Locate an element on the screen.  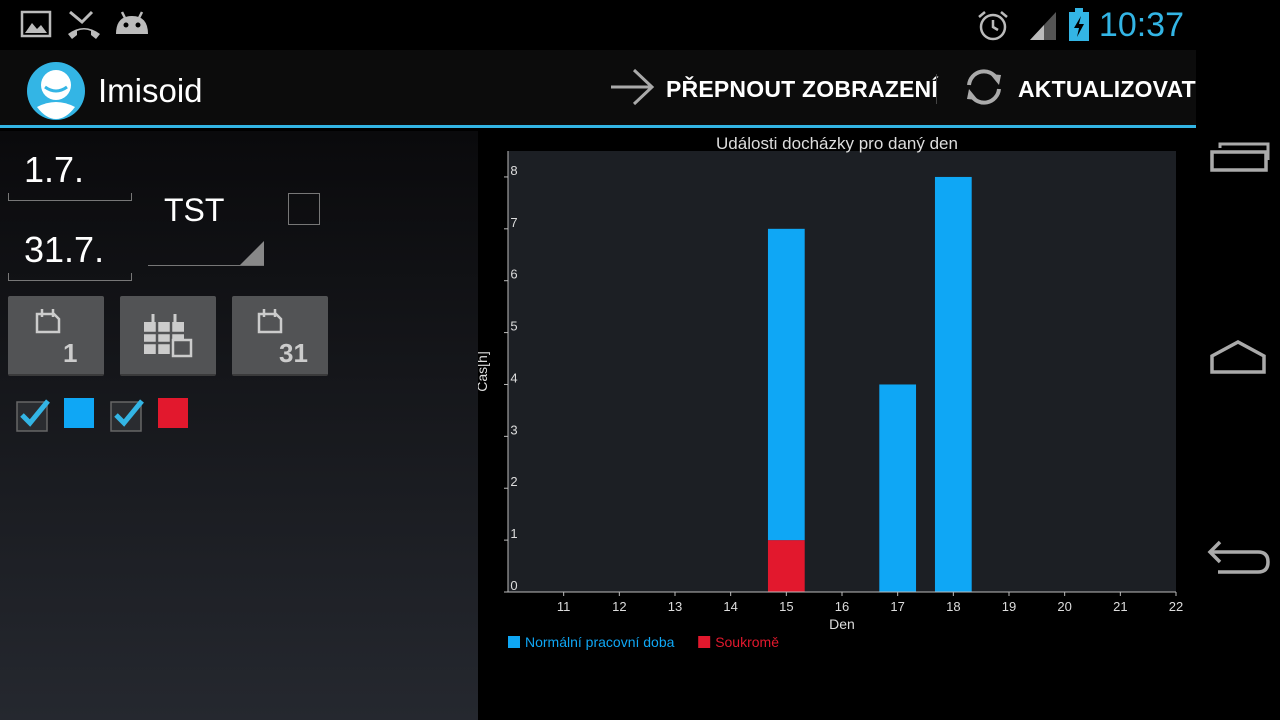
y-axis-label: Čas[h] is located at coordinates (484, 371).